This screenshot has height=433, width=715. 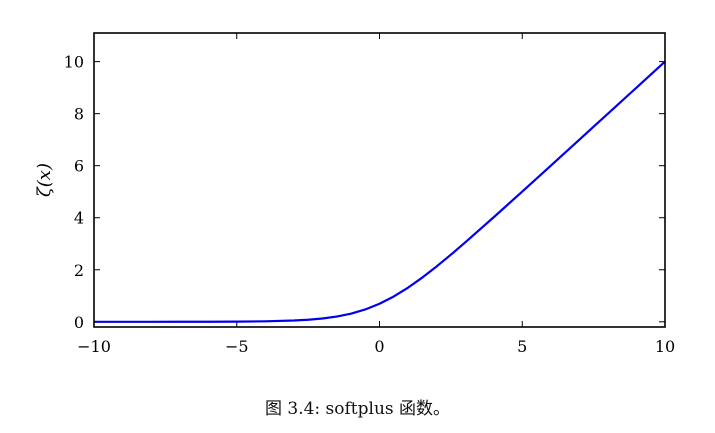 I want to click on figure-caption: 图 3.4: softplus 函数。, so click(x=357, y=409).